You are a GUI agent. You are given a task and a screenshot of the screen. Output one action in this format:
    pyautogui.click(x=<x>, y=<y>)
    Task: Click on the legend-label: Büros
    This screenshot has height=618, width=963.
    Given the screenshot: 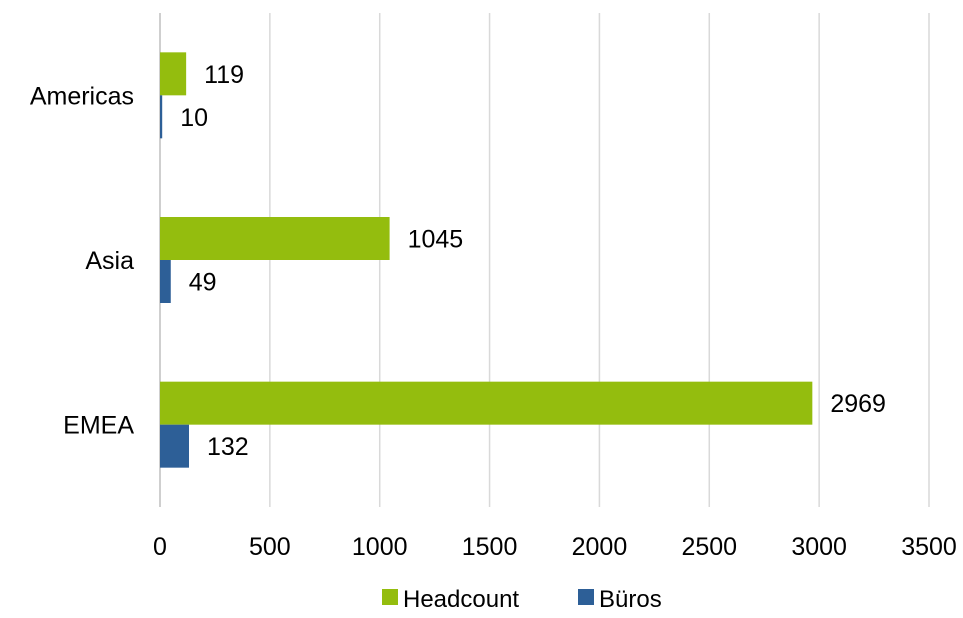 What is the action you would take?
    pyautogui.click(x=630, y=599)
    